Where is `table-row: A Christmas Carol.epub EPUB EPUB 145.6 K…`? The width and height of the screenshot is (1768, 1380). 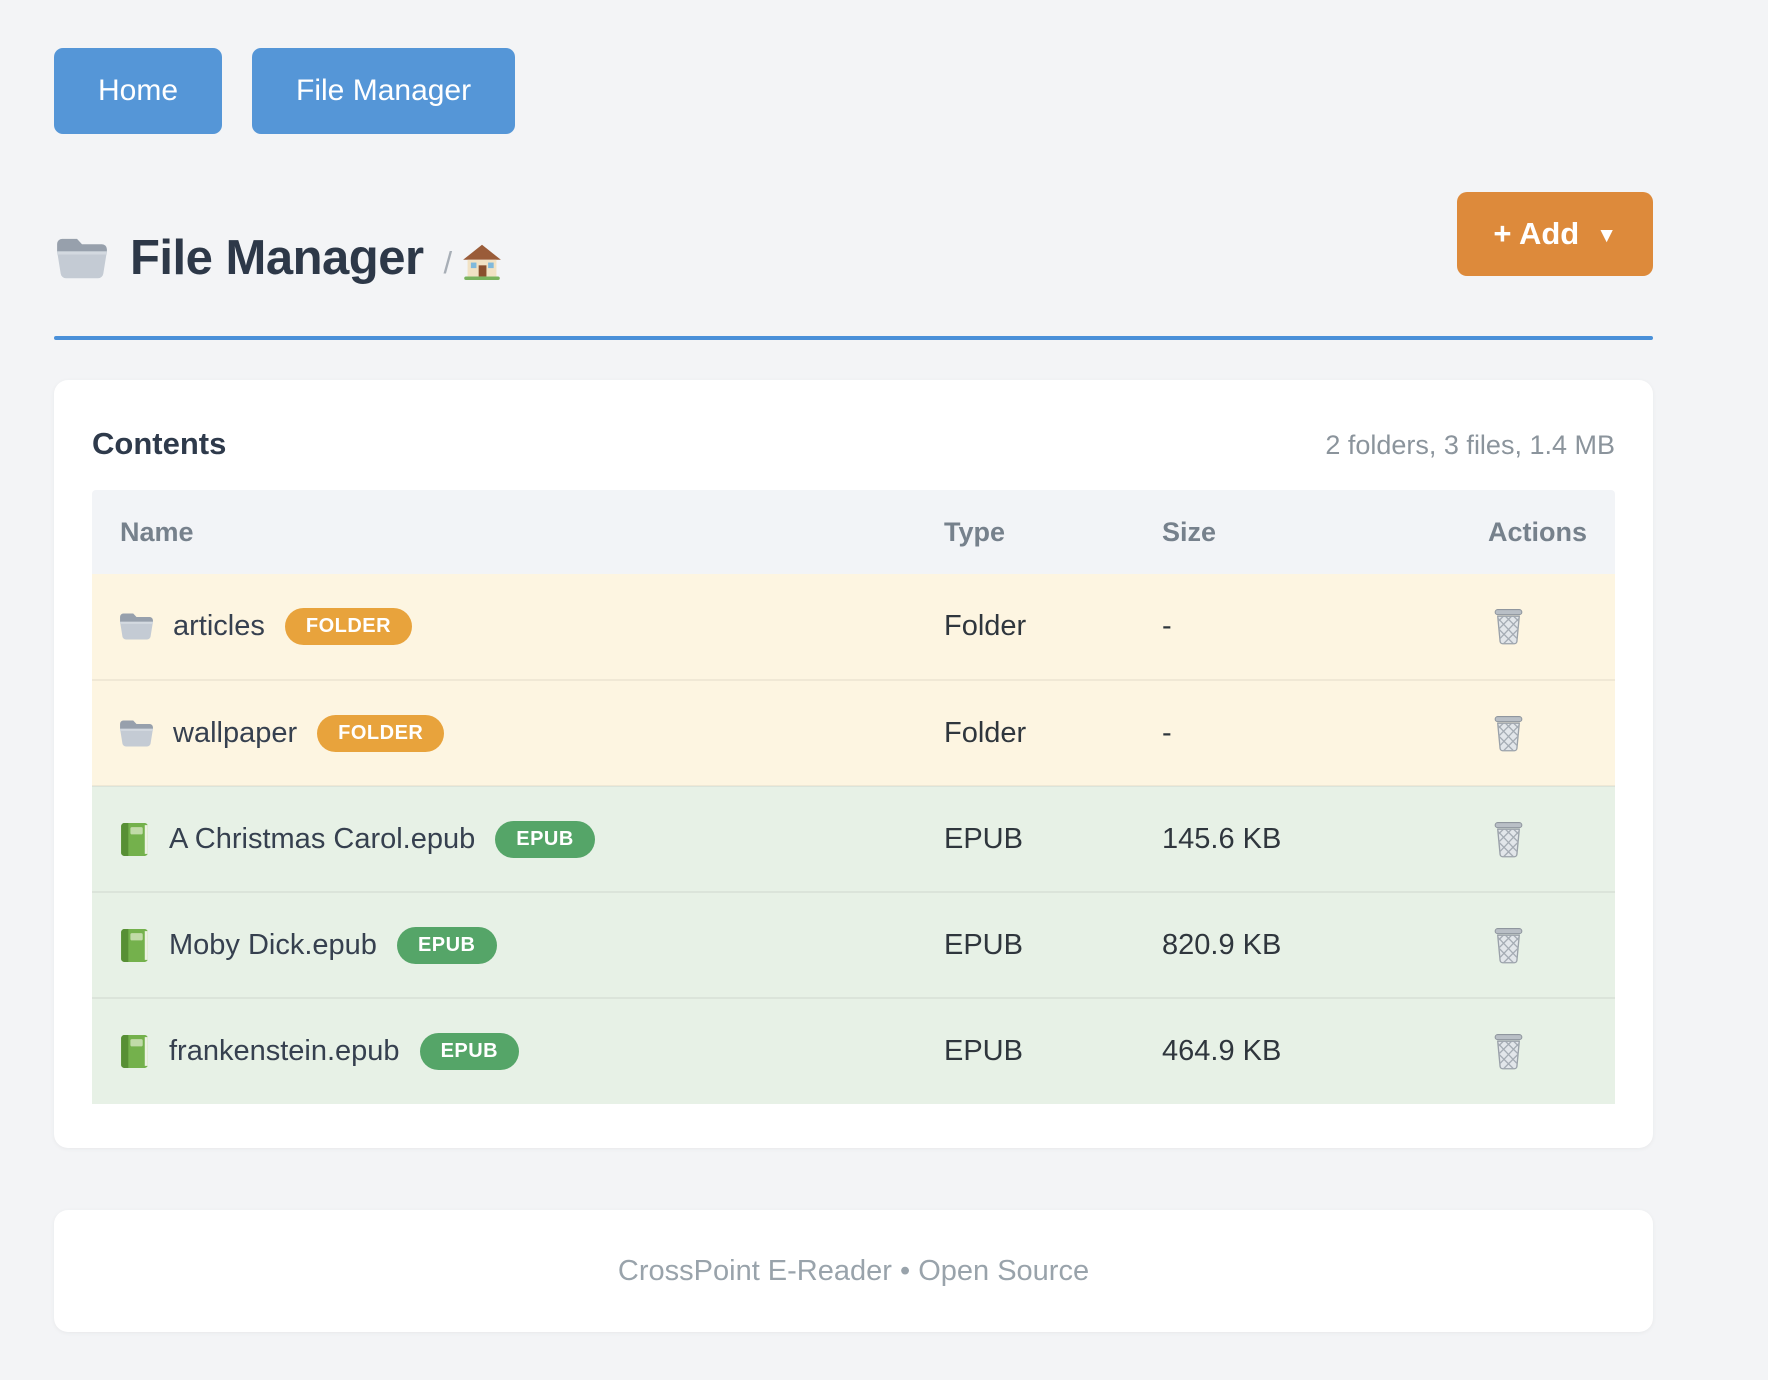
table-row: A Christmas Carol.epub EPUB EPUB 145.6 K… is located at coordinates (853, 838).